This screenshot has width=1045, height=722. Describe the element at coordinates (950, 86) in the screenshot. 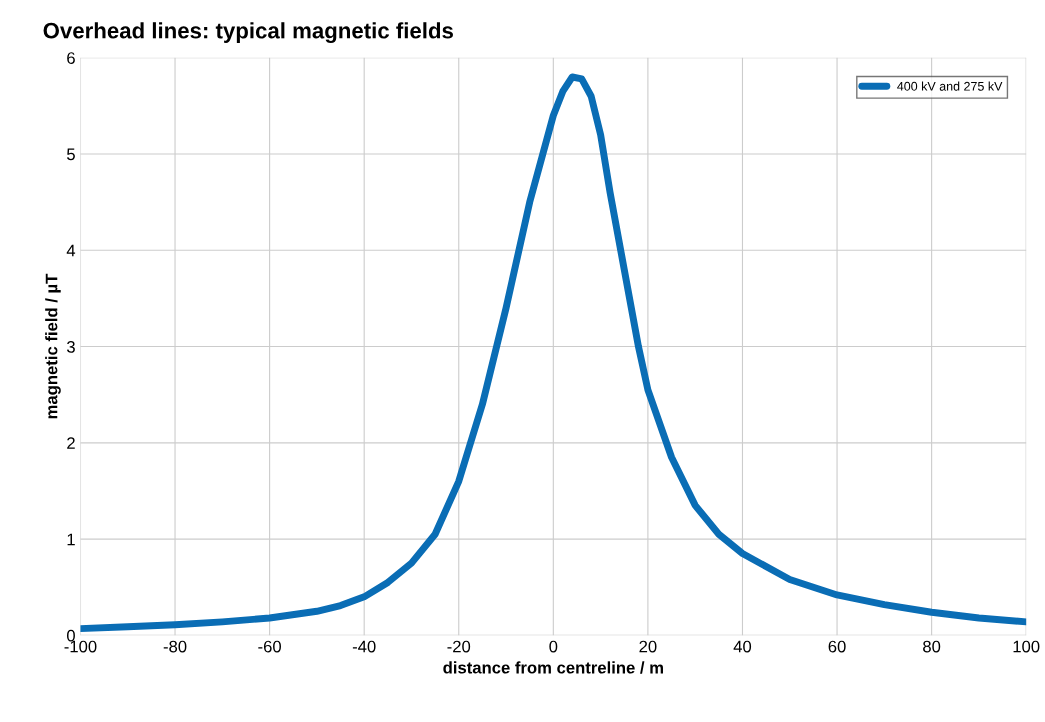

I see `legend-label: 400 kV and 275 kV` at that location.